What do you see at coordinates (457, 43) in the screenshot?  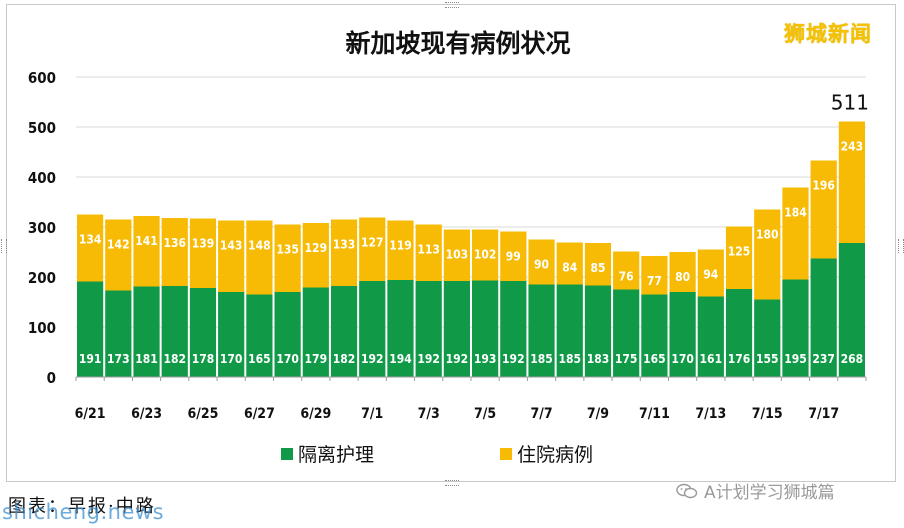 I see `chart-title: 新加坡现有病例状况` at bounding box center [457, 43].